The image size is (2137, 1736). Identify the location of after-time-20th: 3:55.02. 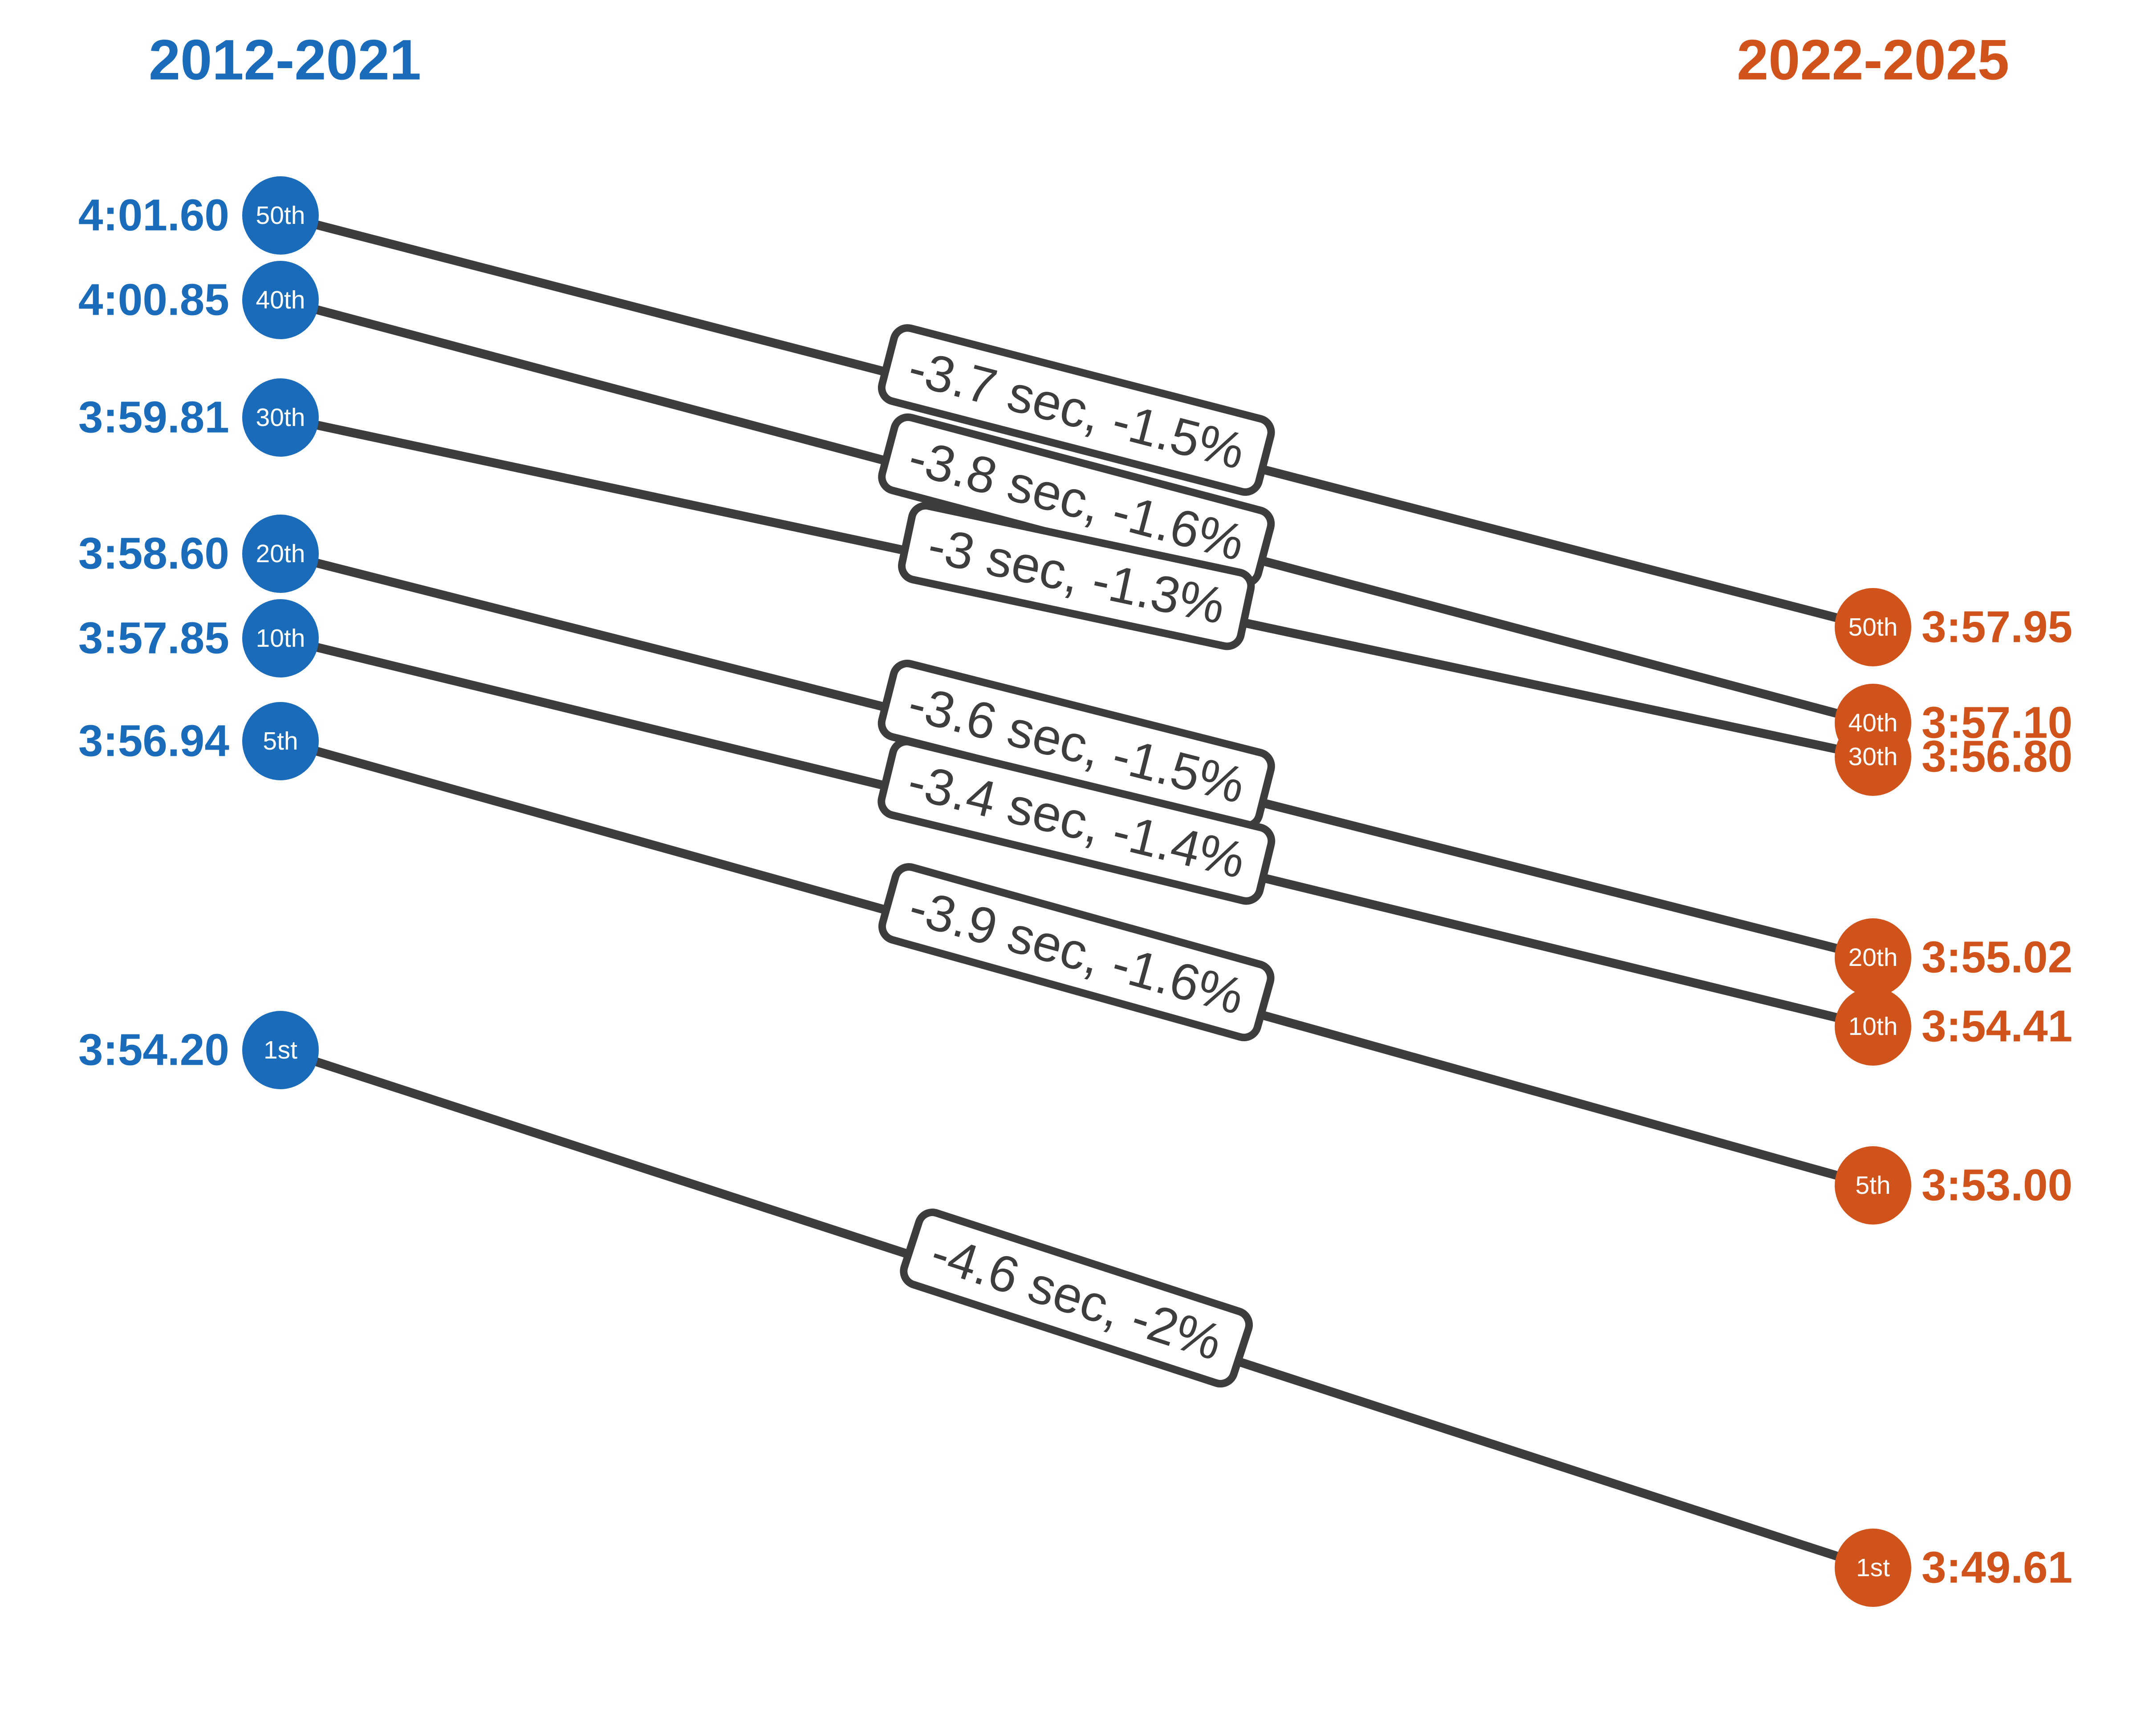
(1997, 957).